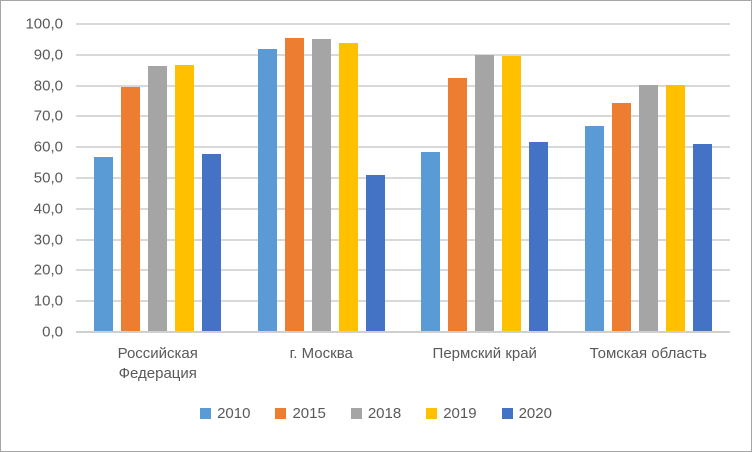  I want to click on legend-label: 2020, so click(535, 413).